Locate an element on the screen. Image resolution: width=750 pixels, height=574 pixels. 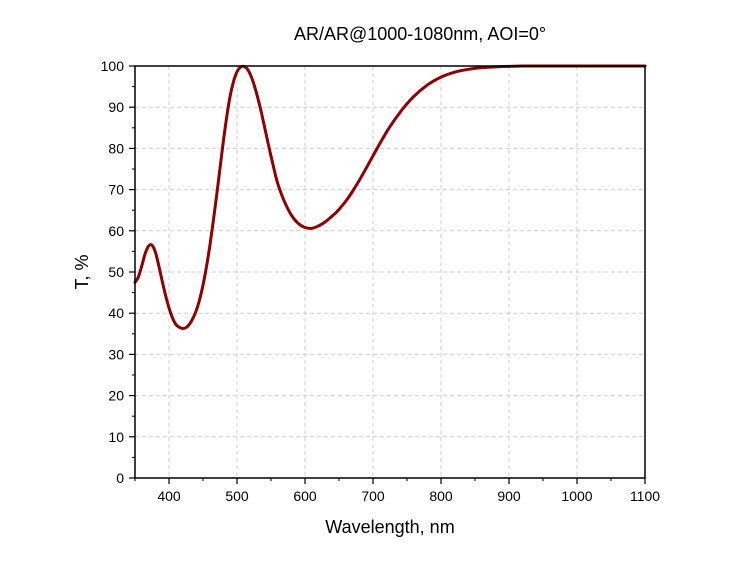
y-axis-label: T, % is located at coordinates (82, 271).